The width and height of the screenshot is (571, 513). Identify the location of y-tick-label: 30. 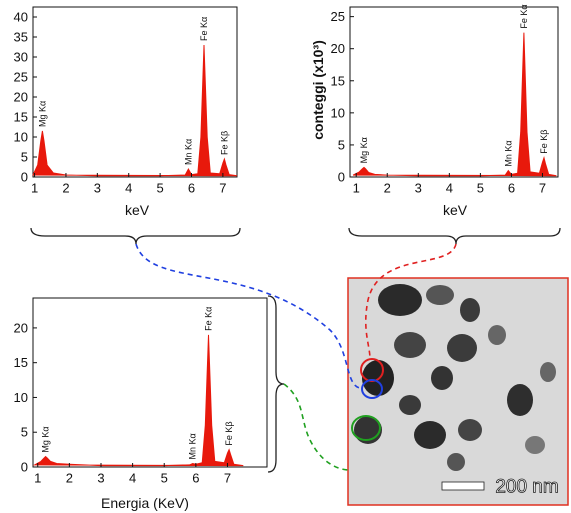
(21, 57).